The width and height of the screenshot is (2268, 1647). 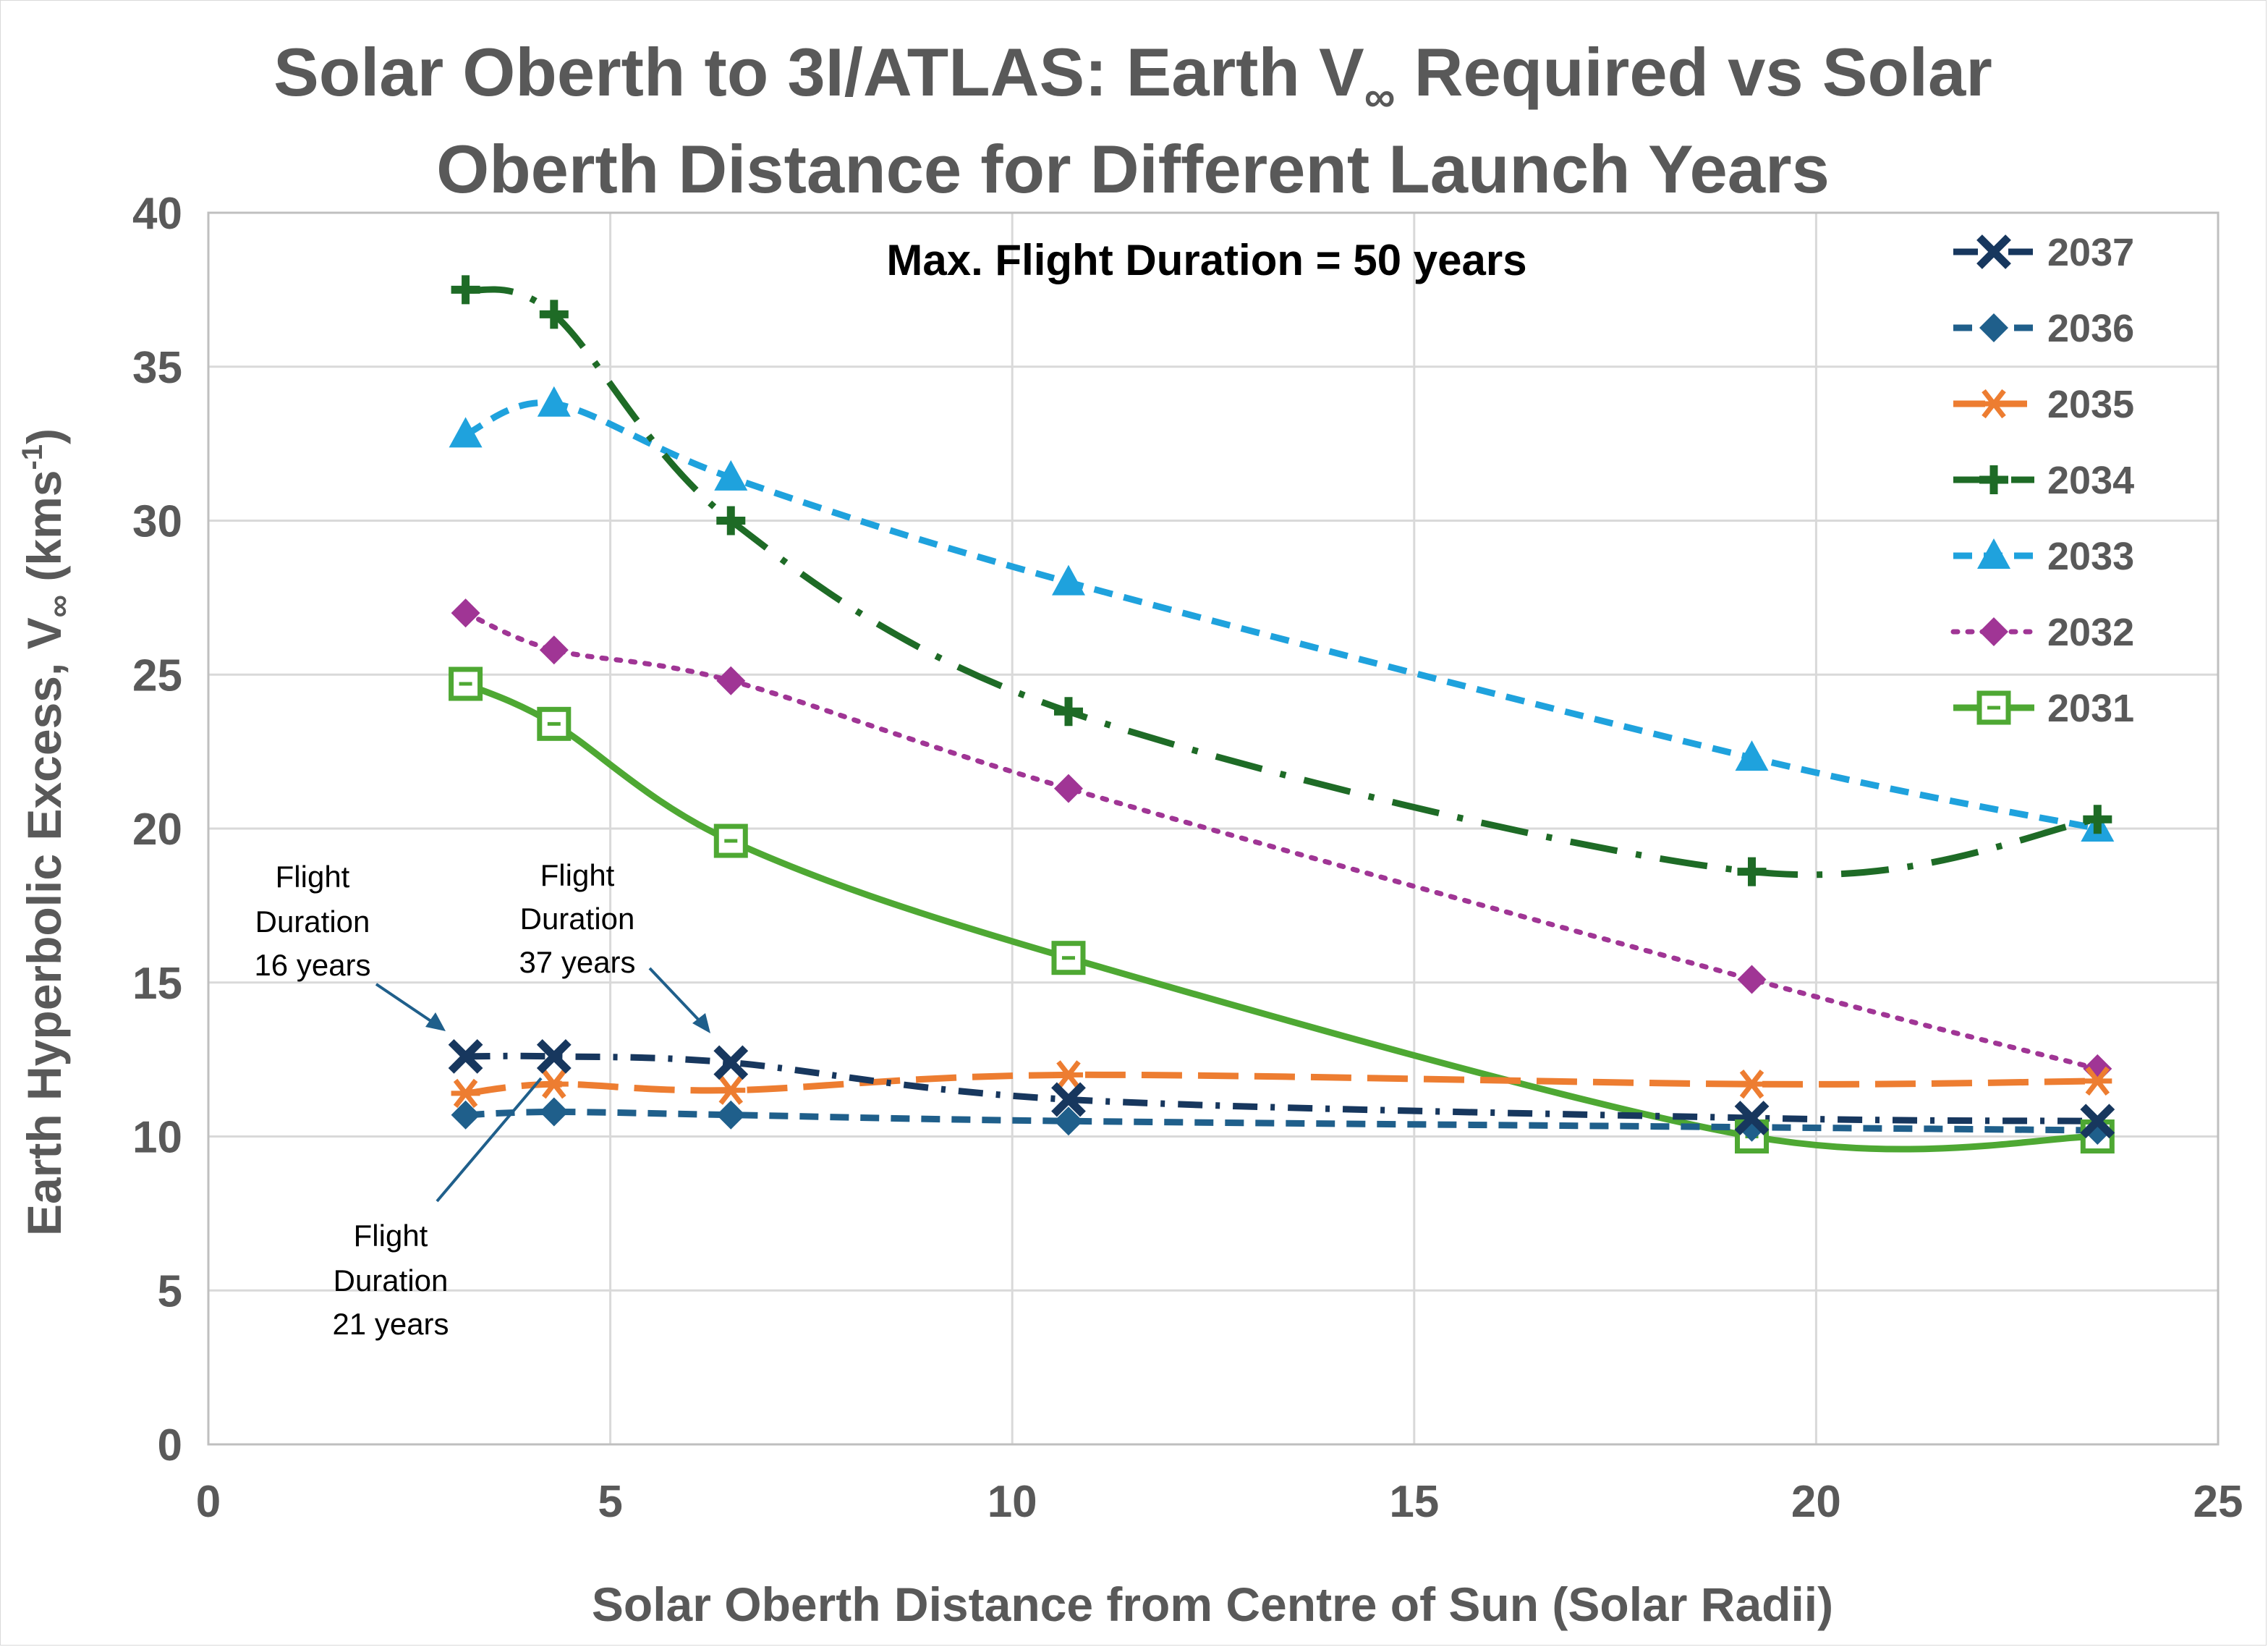 I want to click on series-line-2035, so click(x=1281, y=1084).